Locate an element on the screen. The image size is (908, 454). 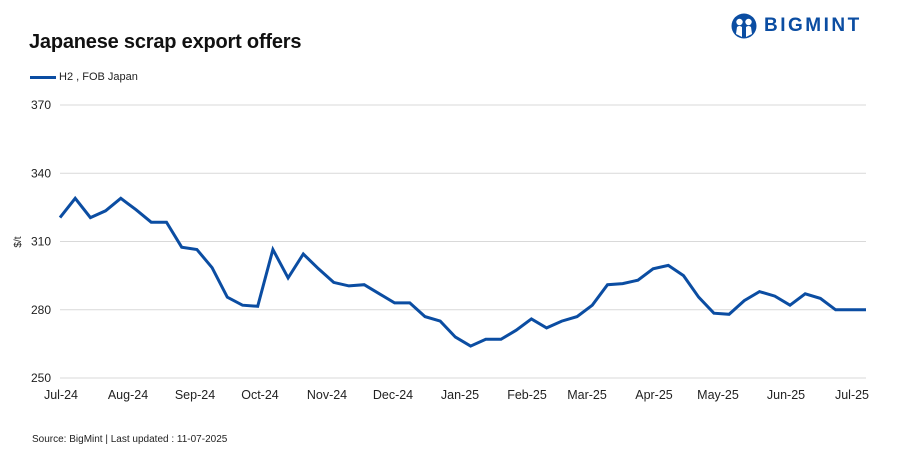
x-tick-label: Mar-25 is located at coordinates (587, 395).